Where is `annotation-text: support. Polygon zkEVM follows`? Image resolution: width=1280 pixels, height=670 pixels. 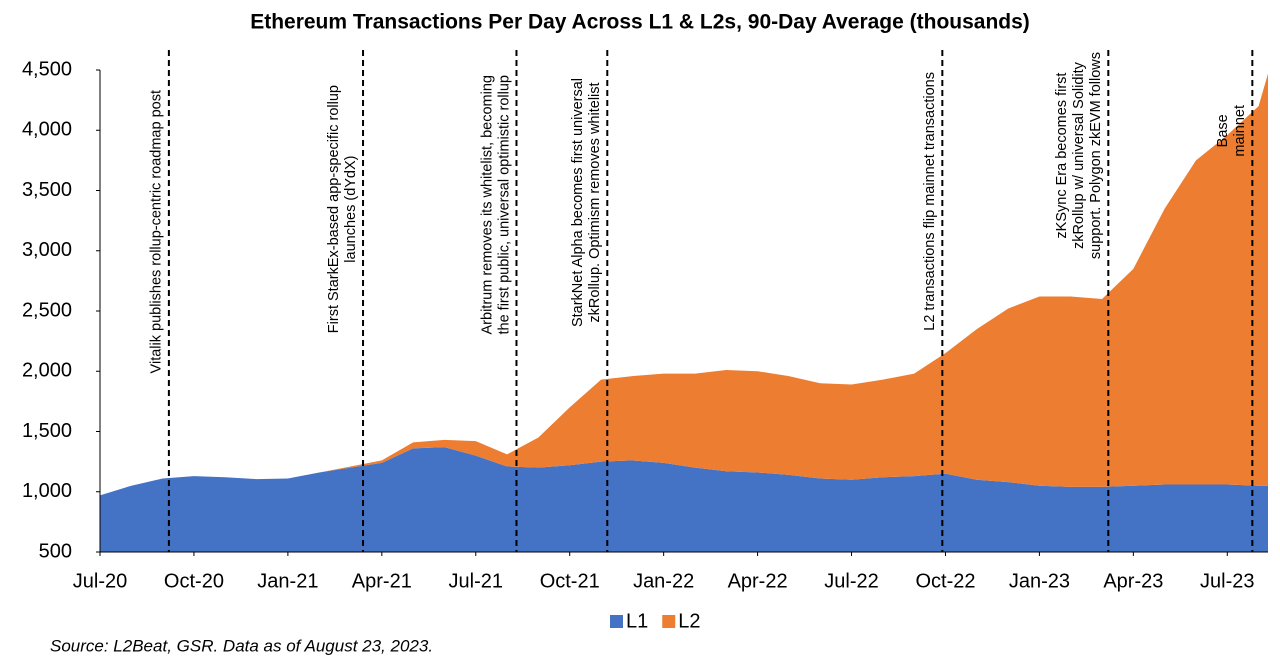
annotation-text: support. Polygon zkEVM follows is located at coordinates (1096, 155).